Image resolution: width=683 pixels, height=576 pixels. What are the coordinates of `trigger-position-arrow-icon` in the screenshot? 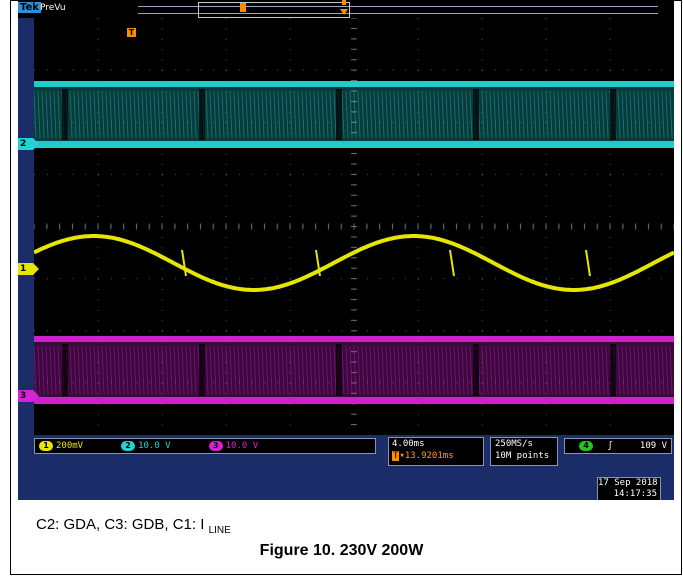 It's located at (344, 12).